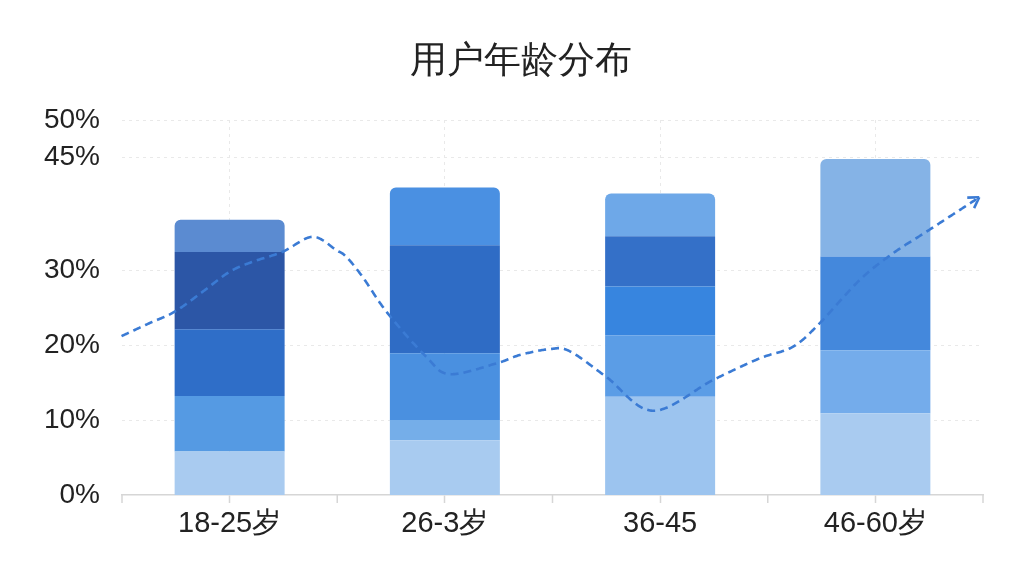  What do you see at coordinates (875, 522) in the screenshot?
I see `x-tick-label: 46-60岁` at bounding box center [875, 522].